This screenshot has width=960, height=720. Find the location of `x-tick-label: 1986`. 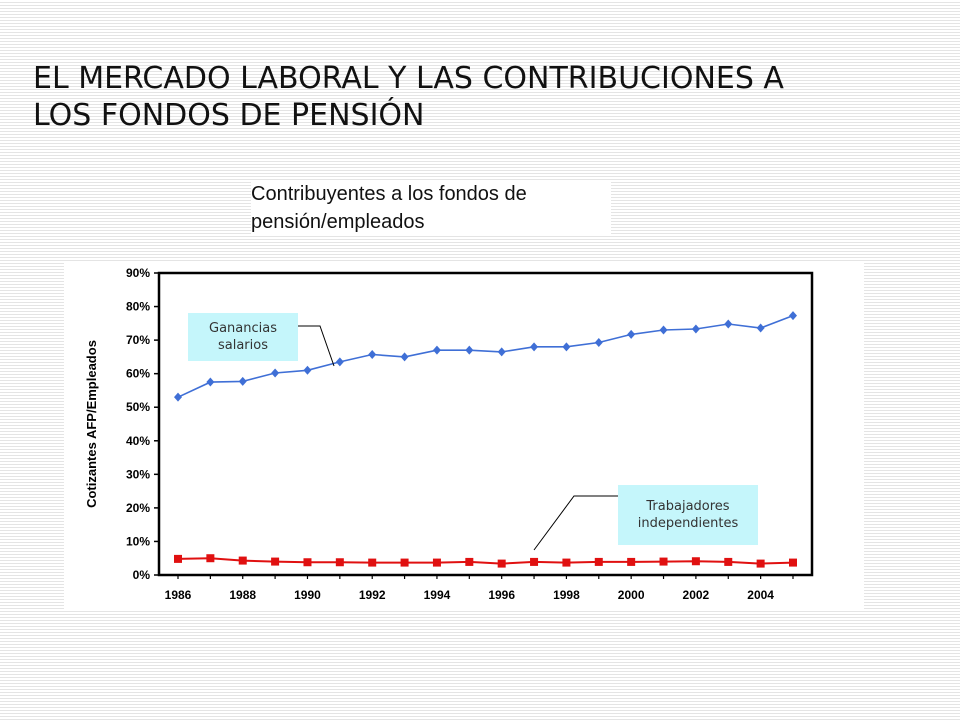

x-tick-label: 1986 is located at coordinates (178, 595).